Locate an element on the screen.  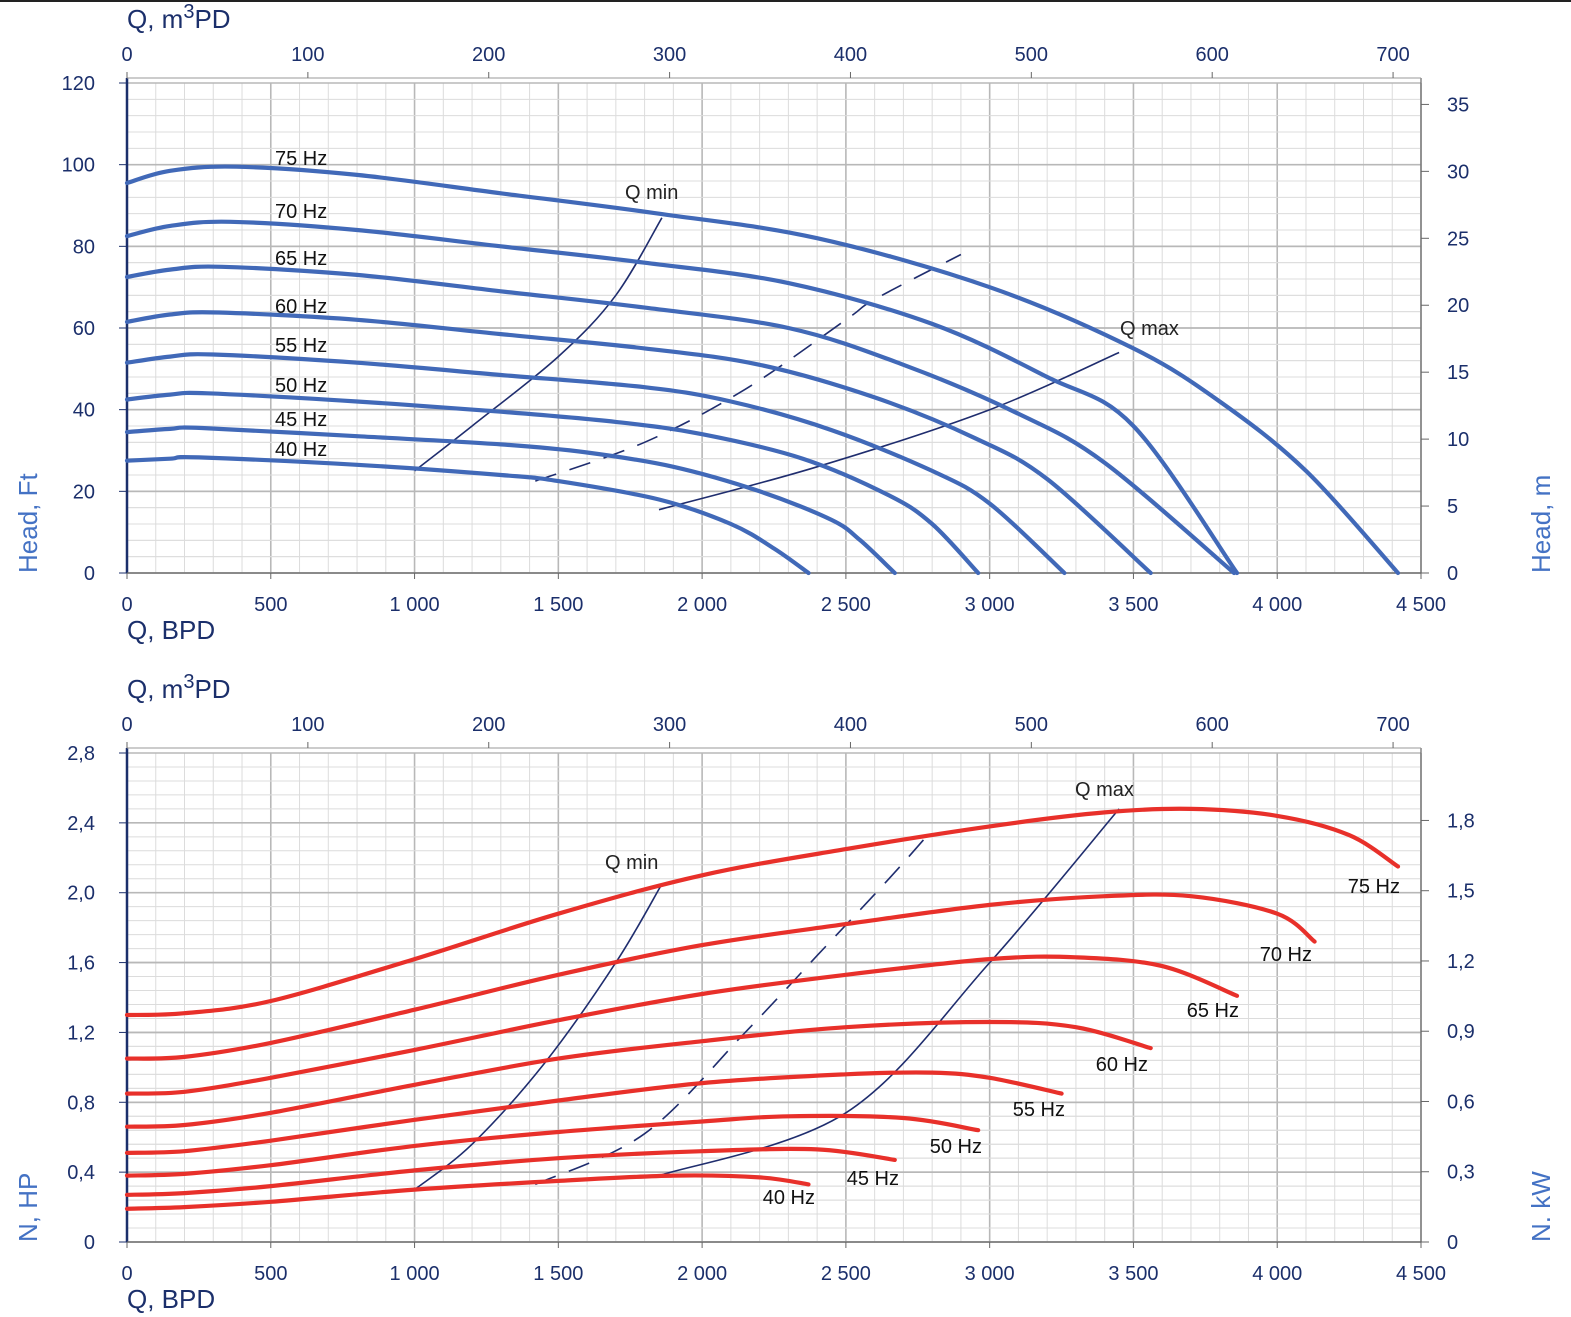
top-border is located at coordinates (785, 1).